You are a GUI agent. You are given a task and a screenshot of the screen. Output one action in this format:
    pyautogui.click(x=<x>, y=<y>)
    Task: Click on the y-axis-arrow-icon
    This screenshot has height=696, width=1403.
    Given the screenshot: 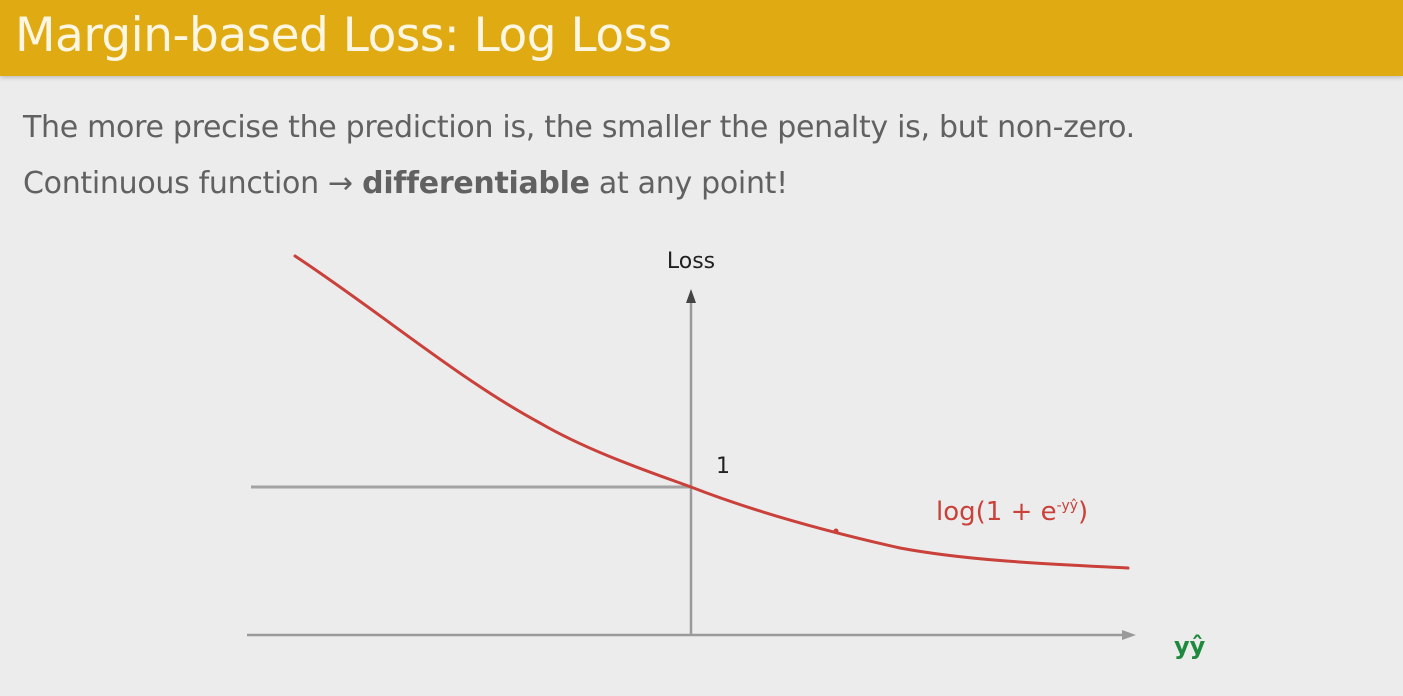 What is the action you would take?
    pyautogui.click(x=691, y=296)
    